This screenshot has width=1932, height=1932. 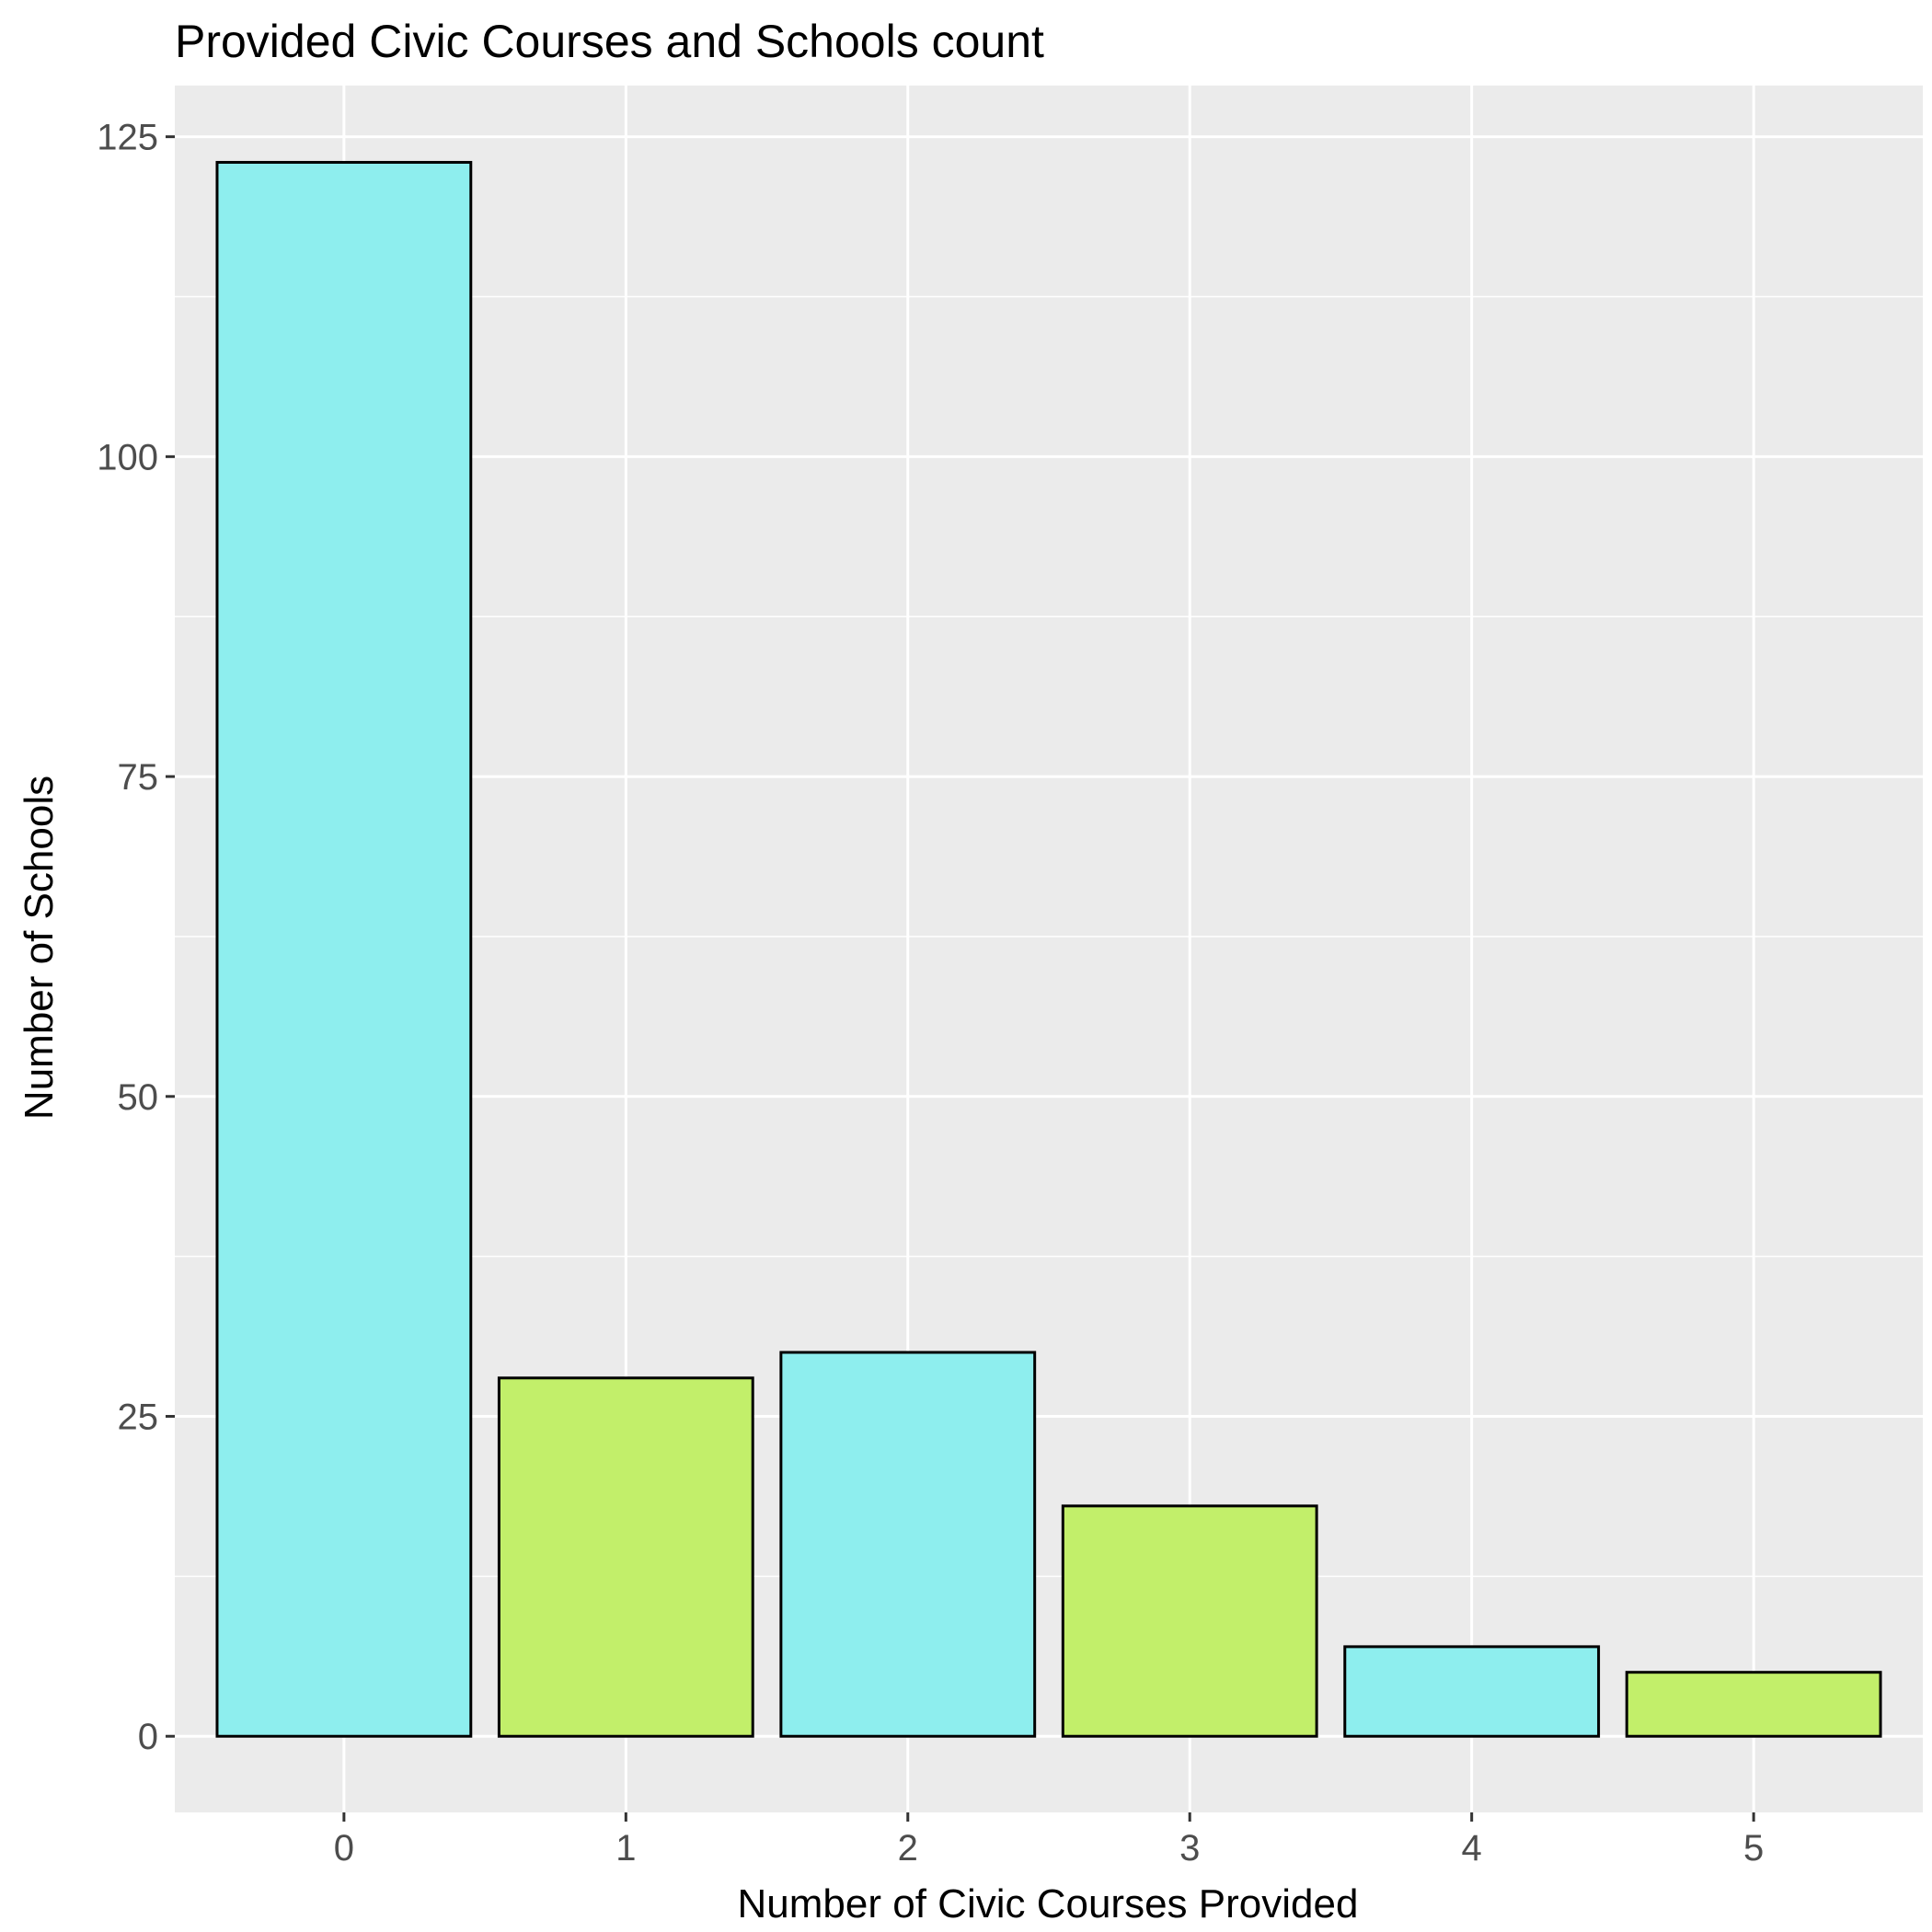 What do you see at coordinates (1472, 1848) in the screenshot?
I see `x-tick-label: 4` at bounding box center [1472, 1848].